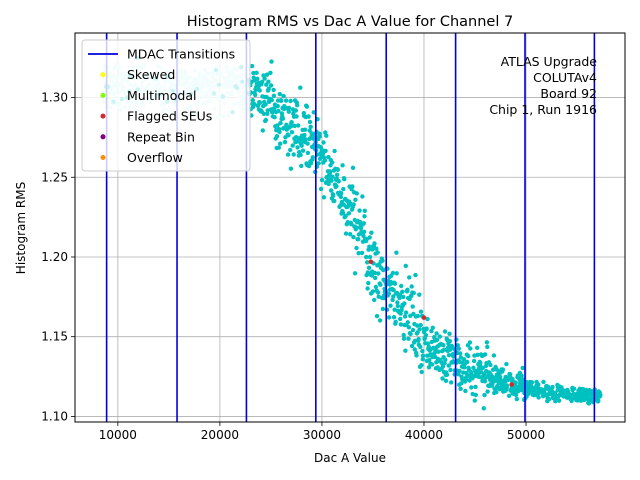  What do you see at coordinates (322, 432) in the screenshot?
I see `x-axis-ticks: 10000 20000 30000 40000 50000` at bounding box center [322, 432].